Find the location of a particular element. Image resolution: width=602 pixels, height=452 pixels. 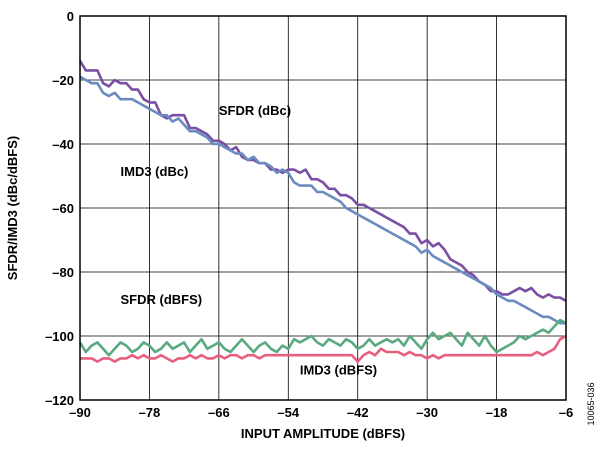

x-tick-label: –6 is located at coordinates (566, 412).